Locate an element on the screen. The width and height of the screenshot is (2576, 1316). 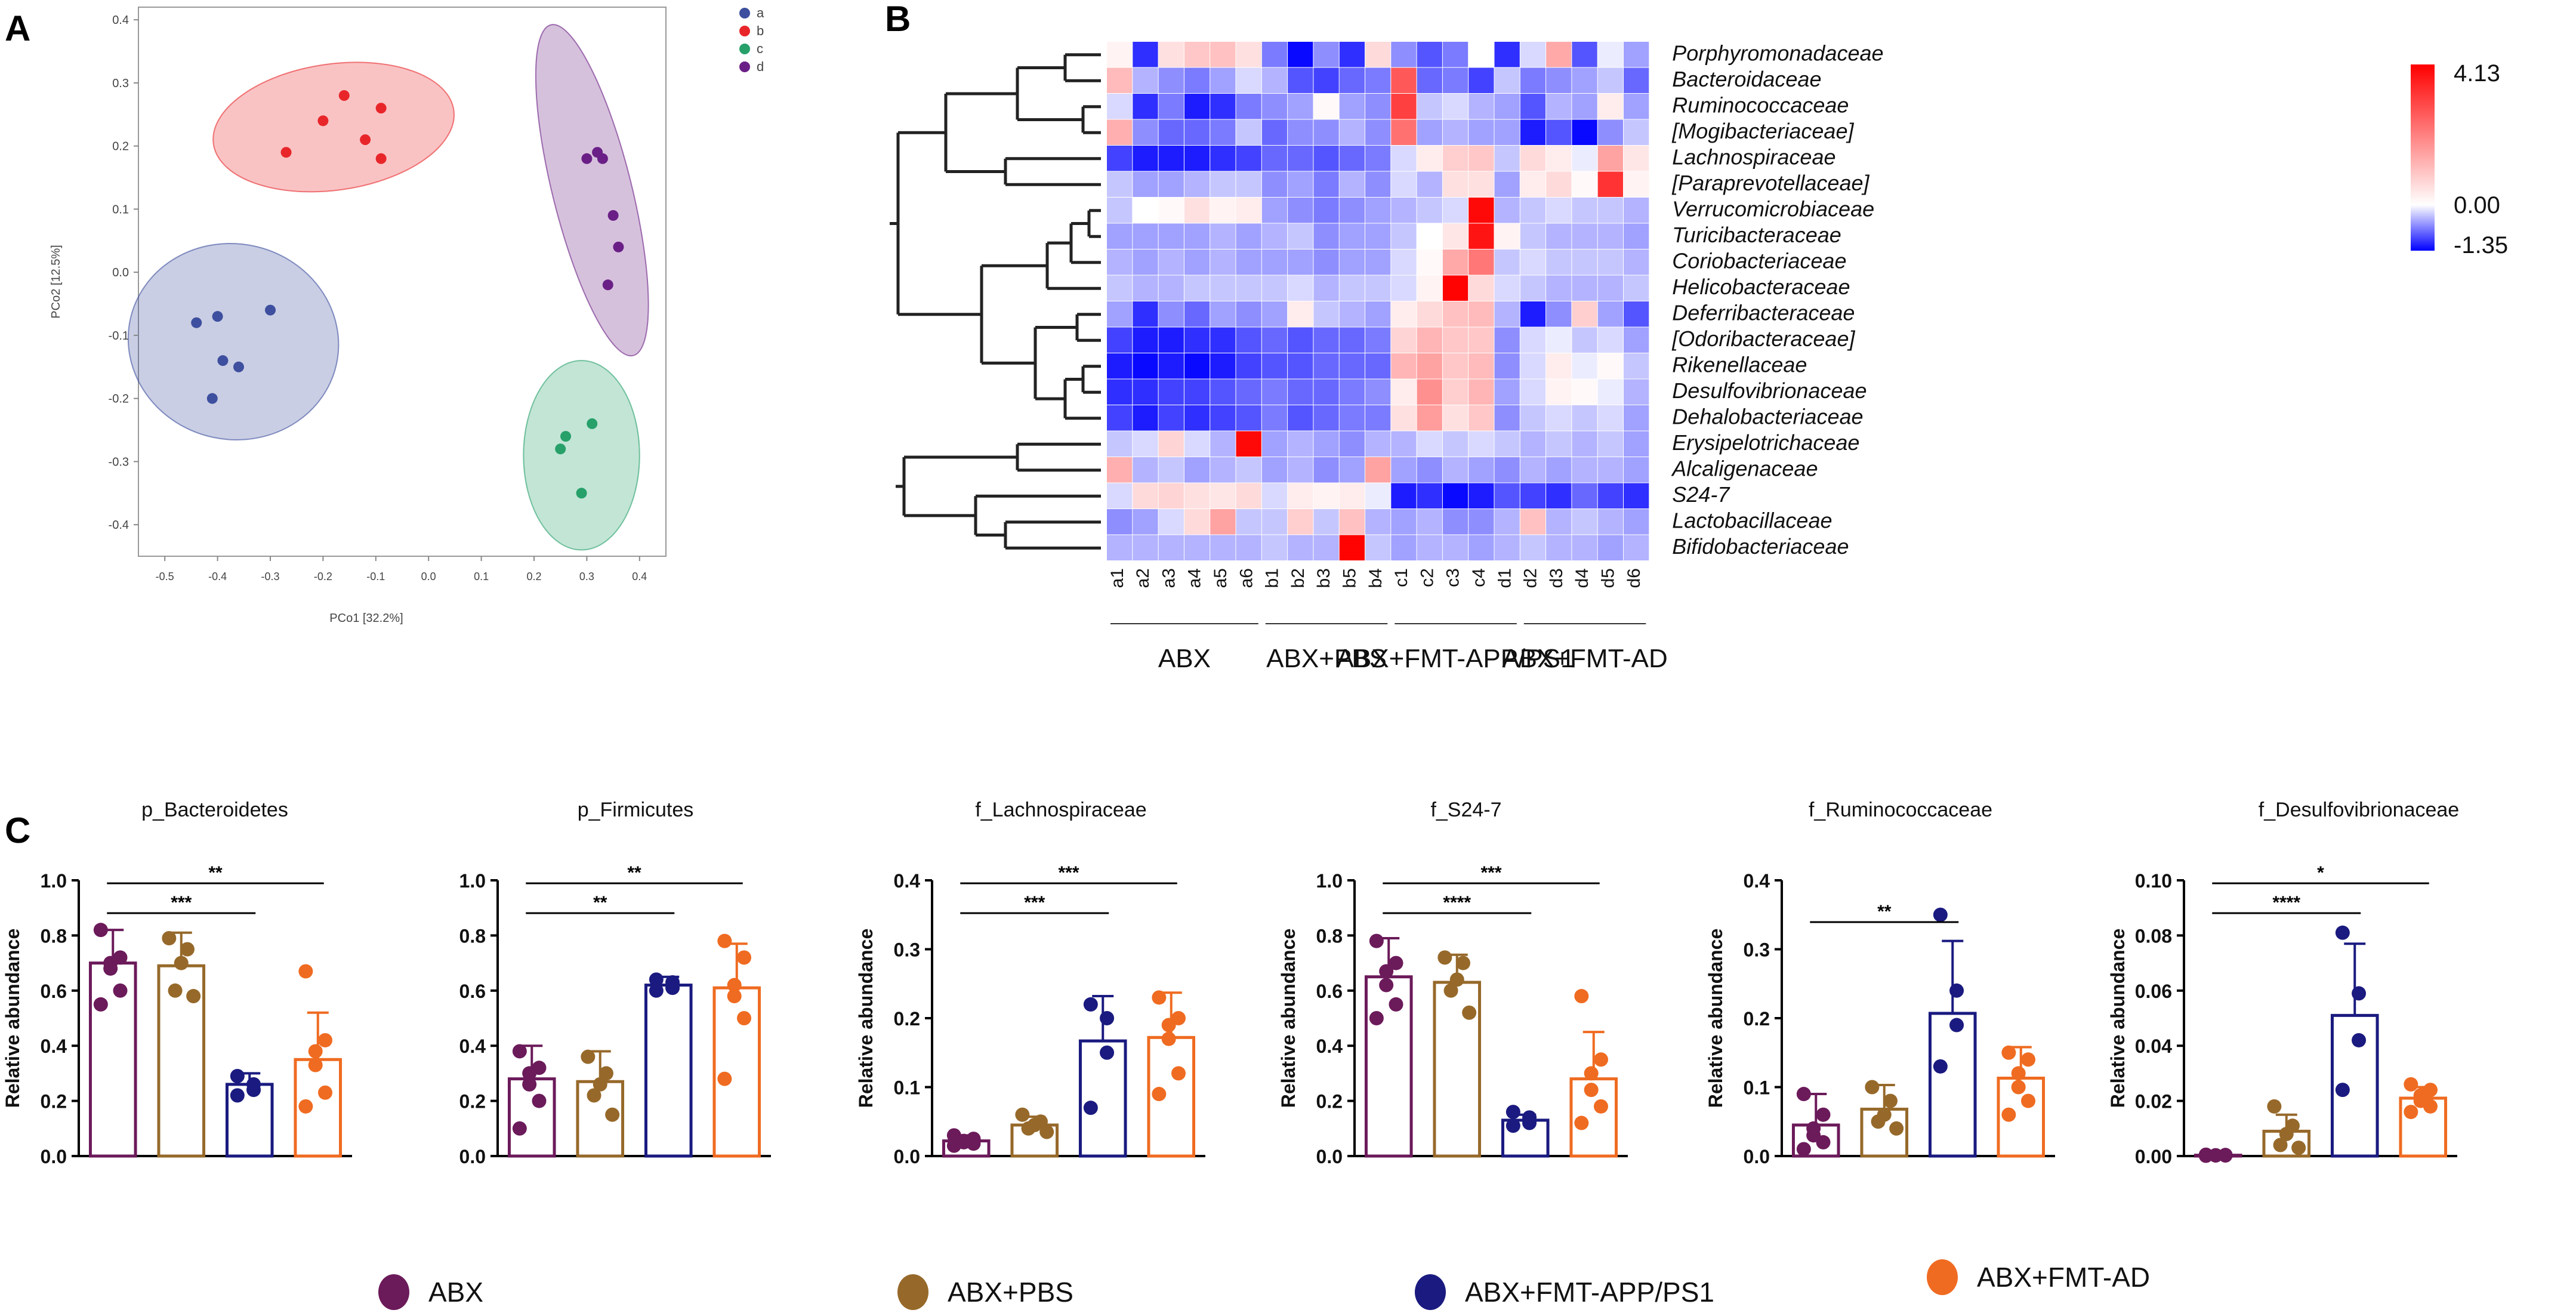
column-label: d5 is located at coordinates (1608, 578).